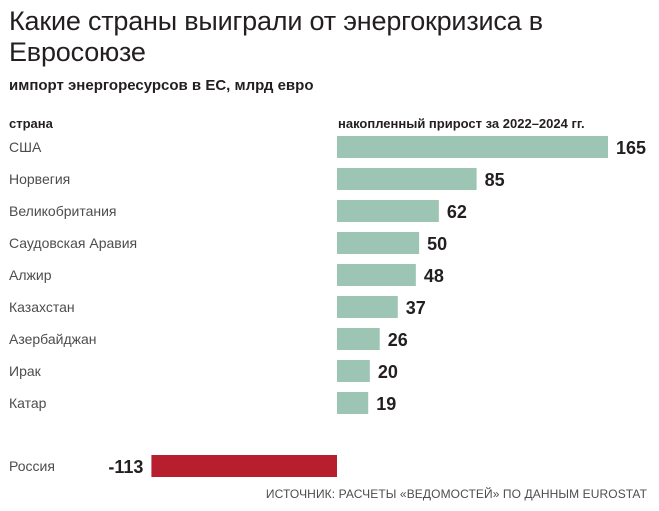 The image size is (659, 511). What do you see at coordinates (631, 148) in the screenshot?
I see `value-label-row-0: 165` at bounding box center [631, 148].